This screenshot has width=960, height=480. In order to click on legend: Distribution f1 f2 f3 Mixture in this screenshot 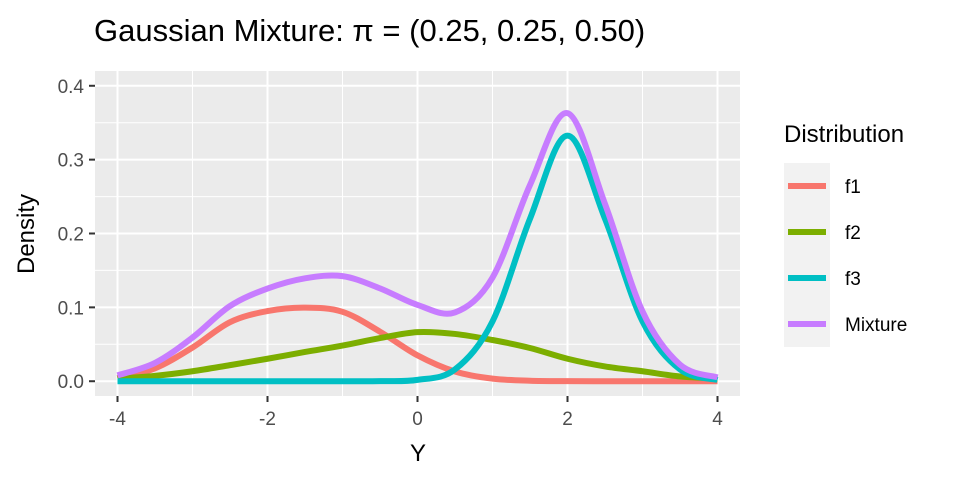, I will do `click(845, 234)`.